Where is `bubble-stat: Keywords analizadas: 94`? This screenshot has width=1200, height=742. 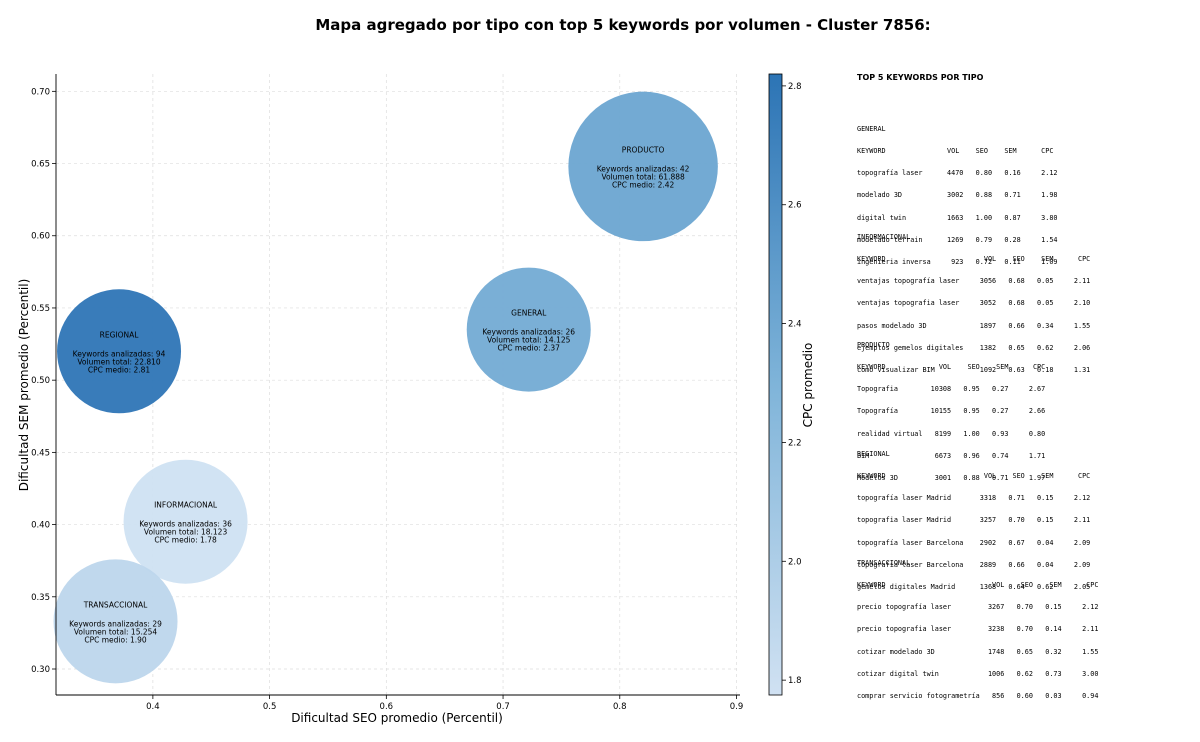
bubble-stat: Keywords analizadas: 94 is located at coordinates (119, 353).